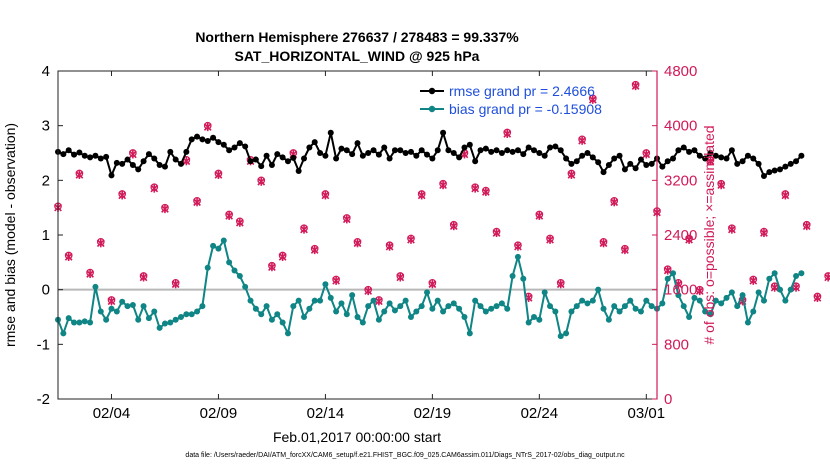  Describe the element at coordinates (676, 344) in the screenshot. I see `y2-tick-label: 800` at that location.